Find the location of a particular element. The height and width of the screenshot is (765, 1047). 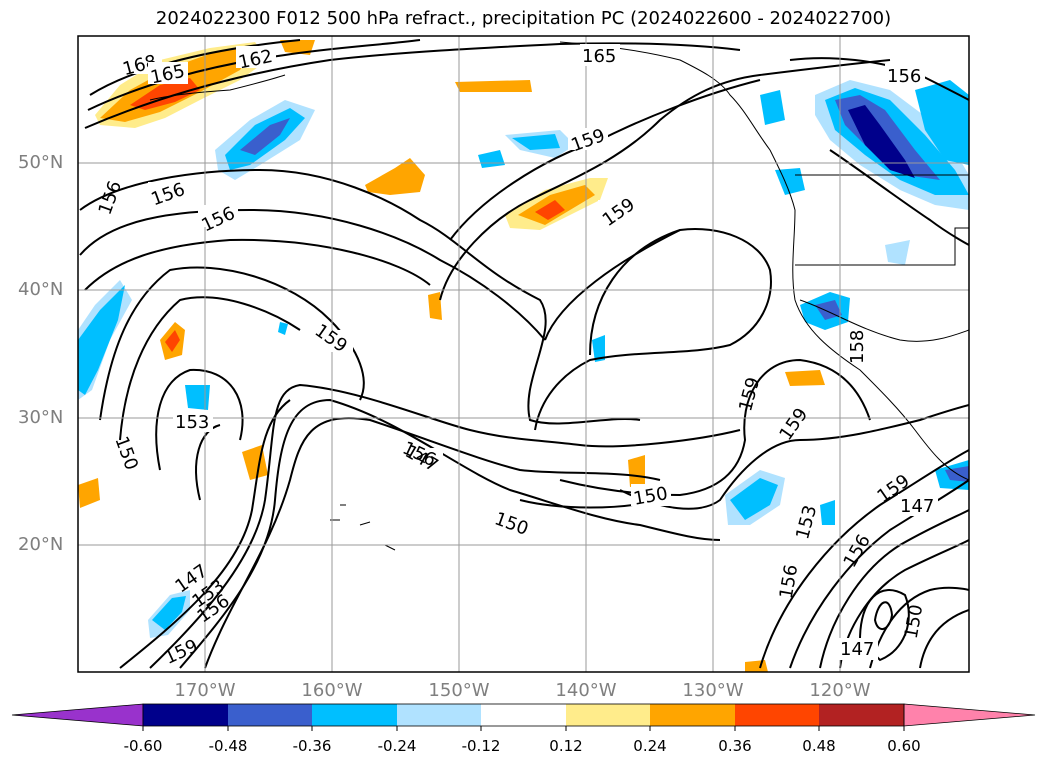

lon-label: 170°W is located at coordinates (205, 690).